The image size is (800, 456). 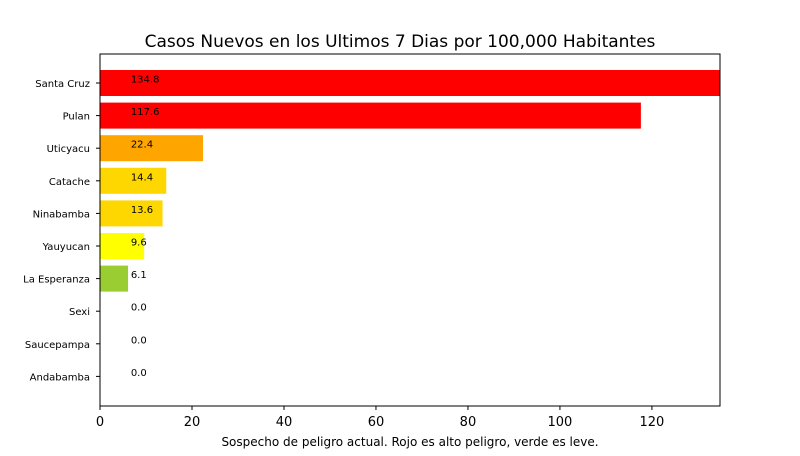 I want to click on x-tick-label: 100, so click(x=560, y=422).